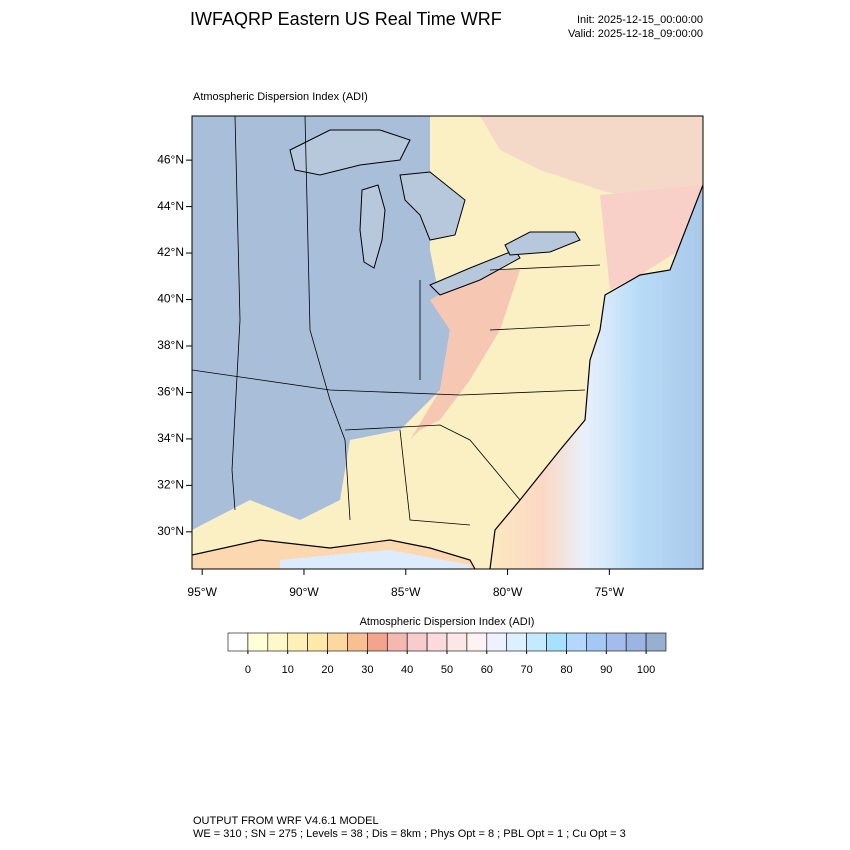 The height and width of the screenshot is (850, 850). Describe the element at coordinates (170, 485) in the screenshot. I see `y-tick-label: 32°N` at that location.